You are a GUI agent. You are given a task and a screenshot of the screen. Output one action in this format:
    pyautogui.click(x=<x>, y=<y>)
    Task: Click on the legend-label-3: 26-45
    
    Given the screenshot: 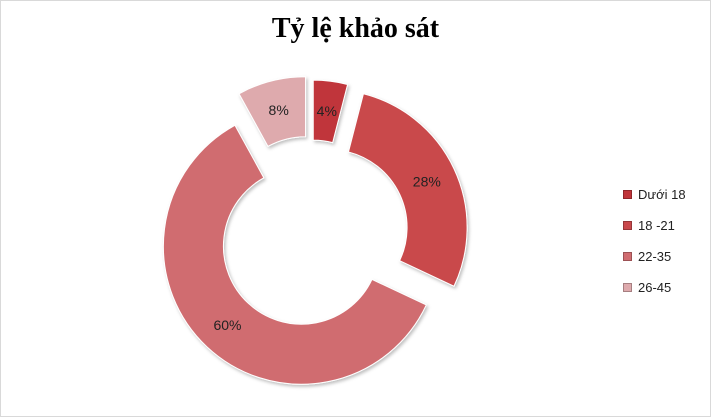 What is the action you would take?
    pyautogui.click(x=655, y=287)
    